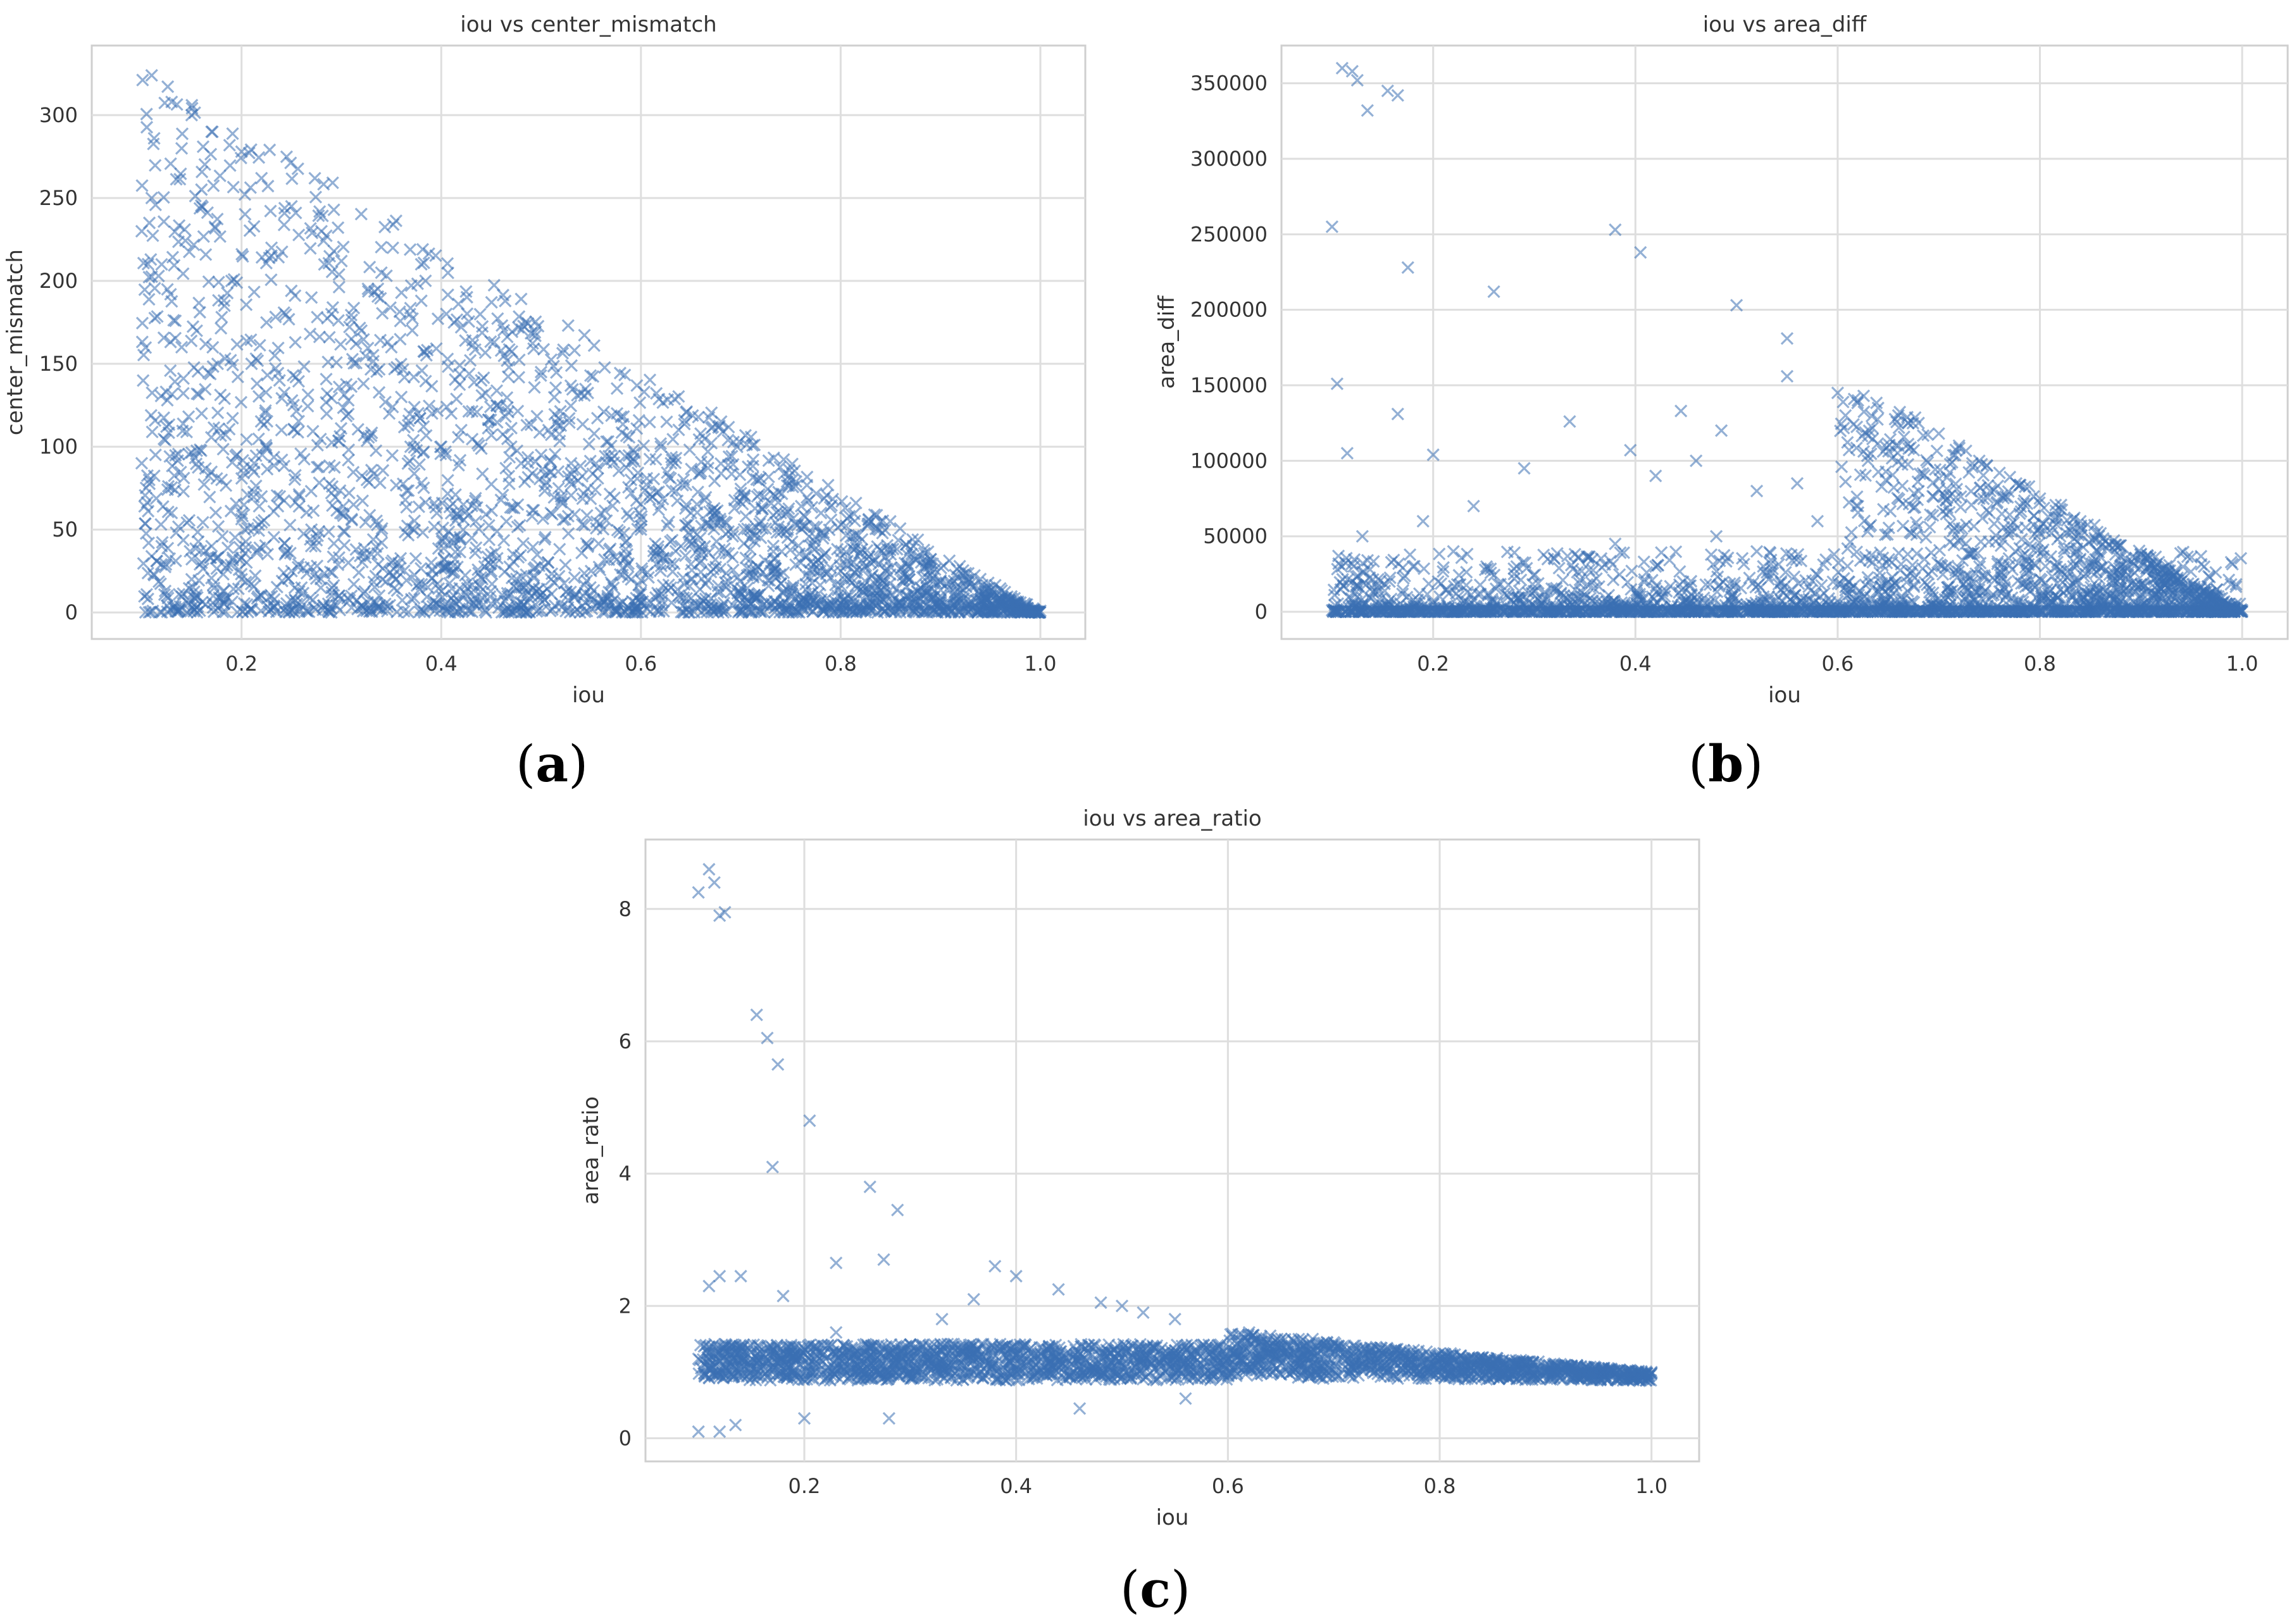  What do you see at coordinates (1837, 664) in the screenshot?
I see `x-tick-label: 0.6` at bounding box center [1837, 664].